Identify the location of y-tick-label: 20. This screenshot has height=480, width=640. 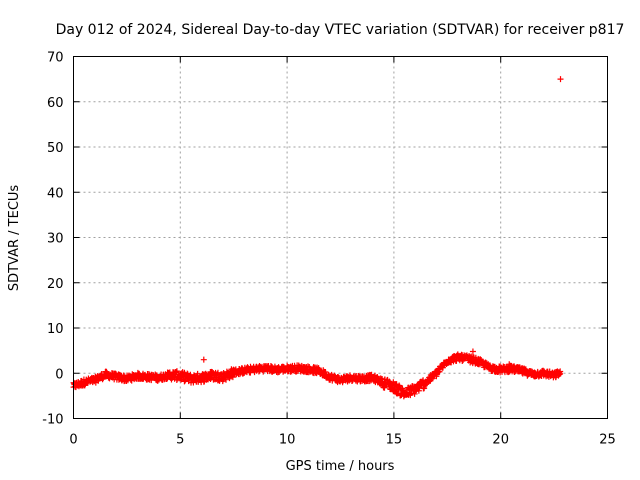
(55, 284).